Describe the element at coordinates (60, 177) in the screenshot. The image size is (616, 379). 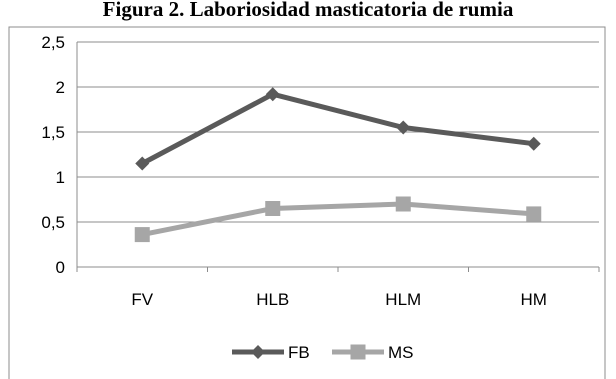
I see `y-tick-label: 1` at that location.